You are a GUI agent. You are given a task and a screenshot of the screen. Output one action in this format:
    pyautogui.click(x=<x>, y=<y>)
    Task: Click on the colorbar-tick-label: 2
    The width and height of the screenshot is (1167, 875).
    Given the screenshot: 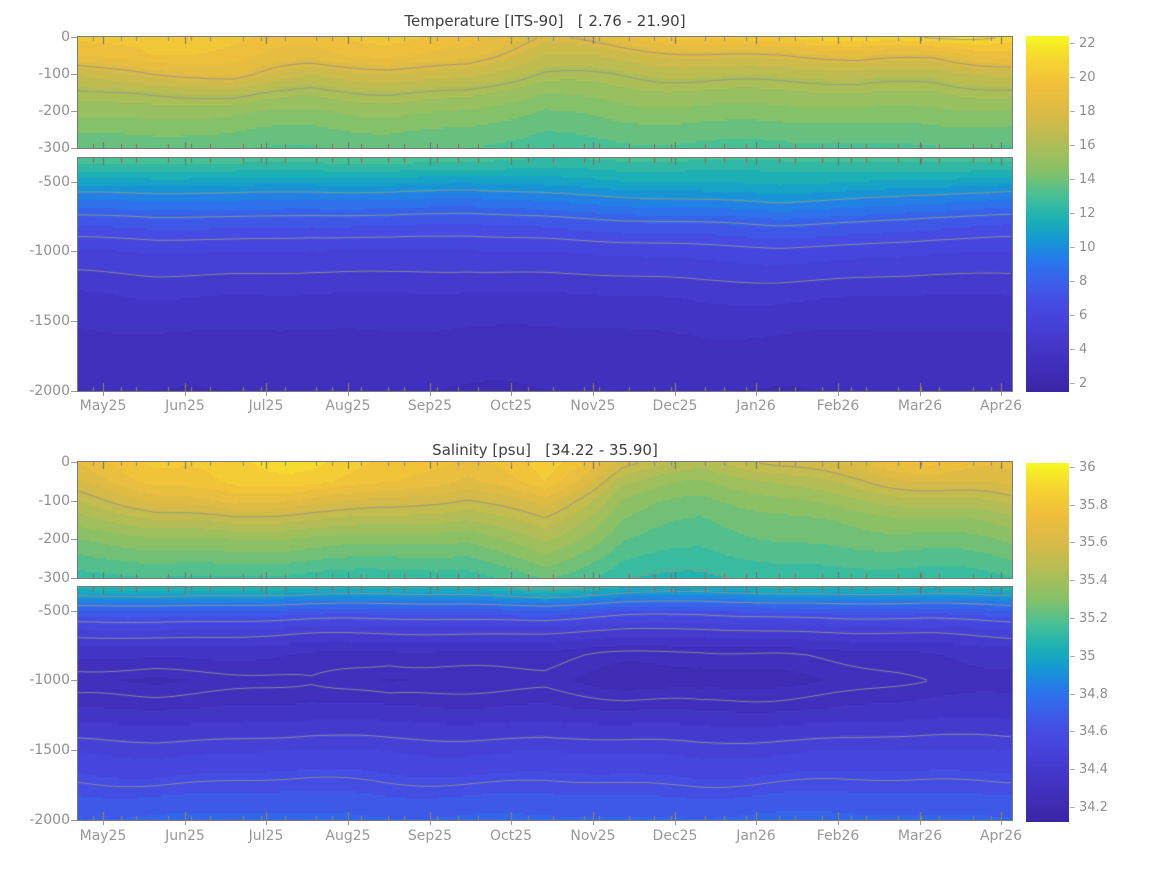 What is the action you would take?
    pyautogui.click(x=1083, y=384)
    